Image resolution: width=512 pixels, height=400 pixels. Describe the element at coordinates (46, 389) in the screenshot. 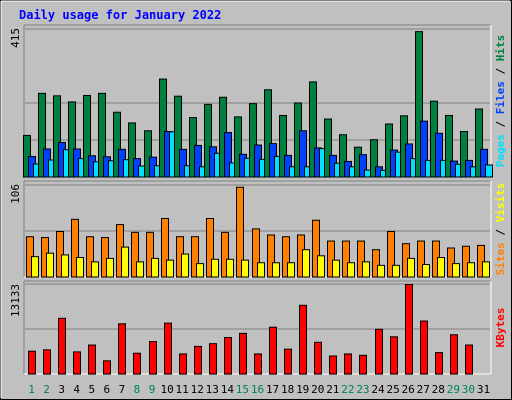

I see `day-label-2: 2` at that location.